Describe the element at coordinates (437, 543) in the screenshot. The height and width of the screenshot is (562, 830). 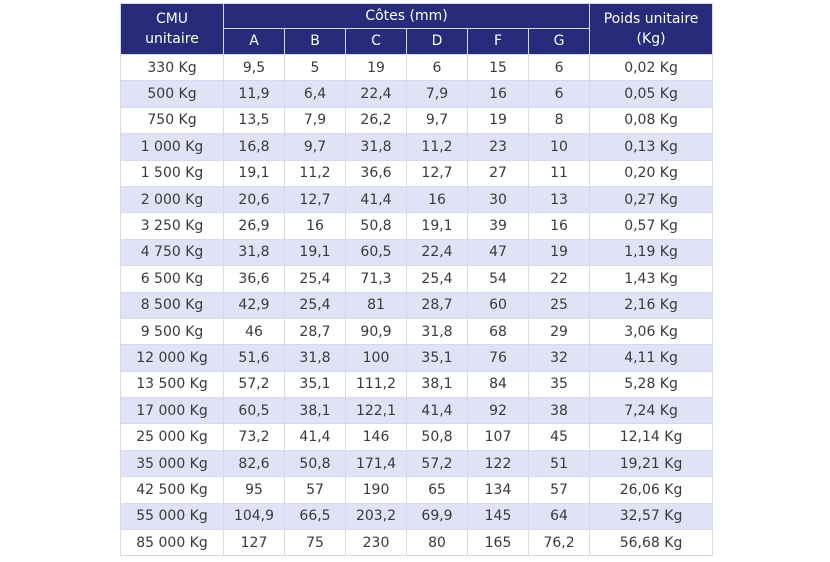
I see `cell-d: 80` at that location.